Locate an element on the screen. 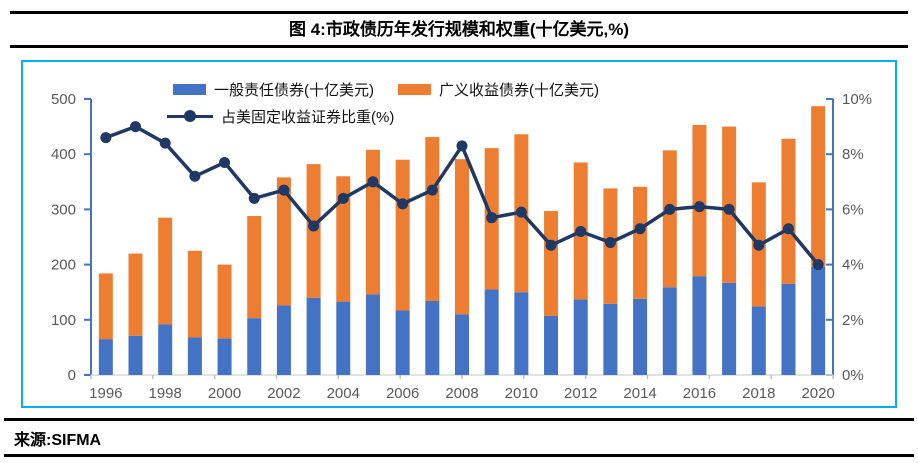  svg-text: 1998 is located at coordinates (165, 393).